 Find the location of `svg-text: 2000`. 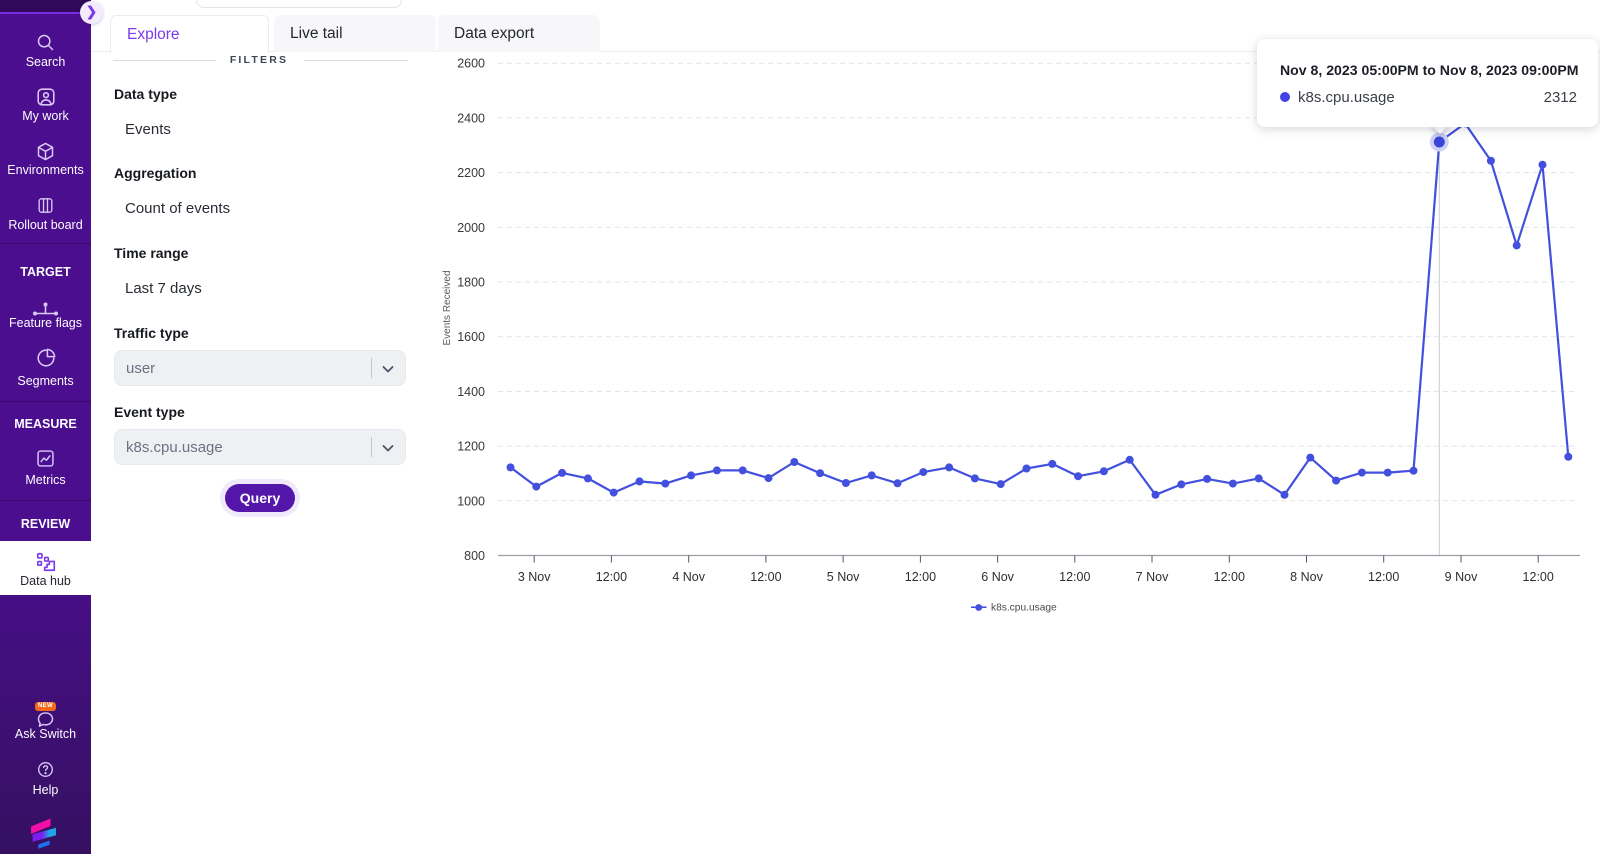

svg-text: 2000 is located at coordinates (471, 228).